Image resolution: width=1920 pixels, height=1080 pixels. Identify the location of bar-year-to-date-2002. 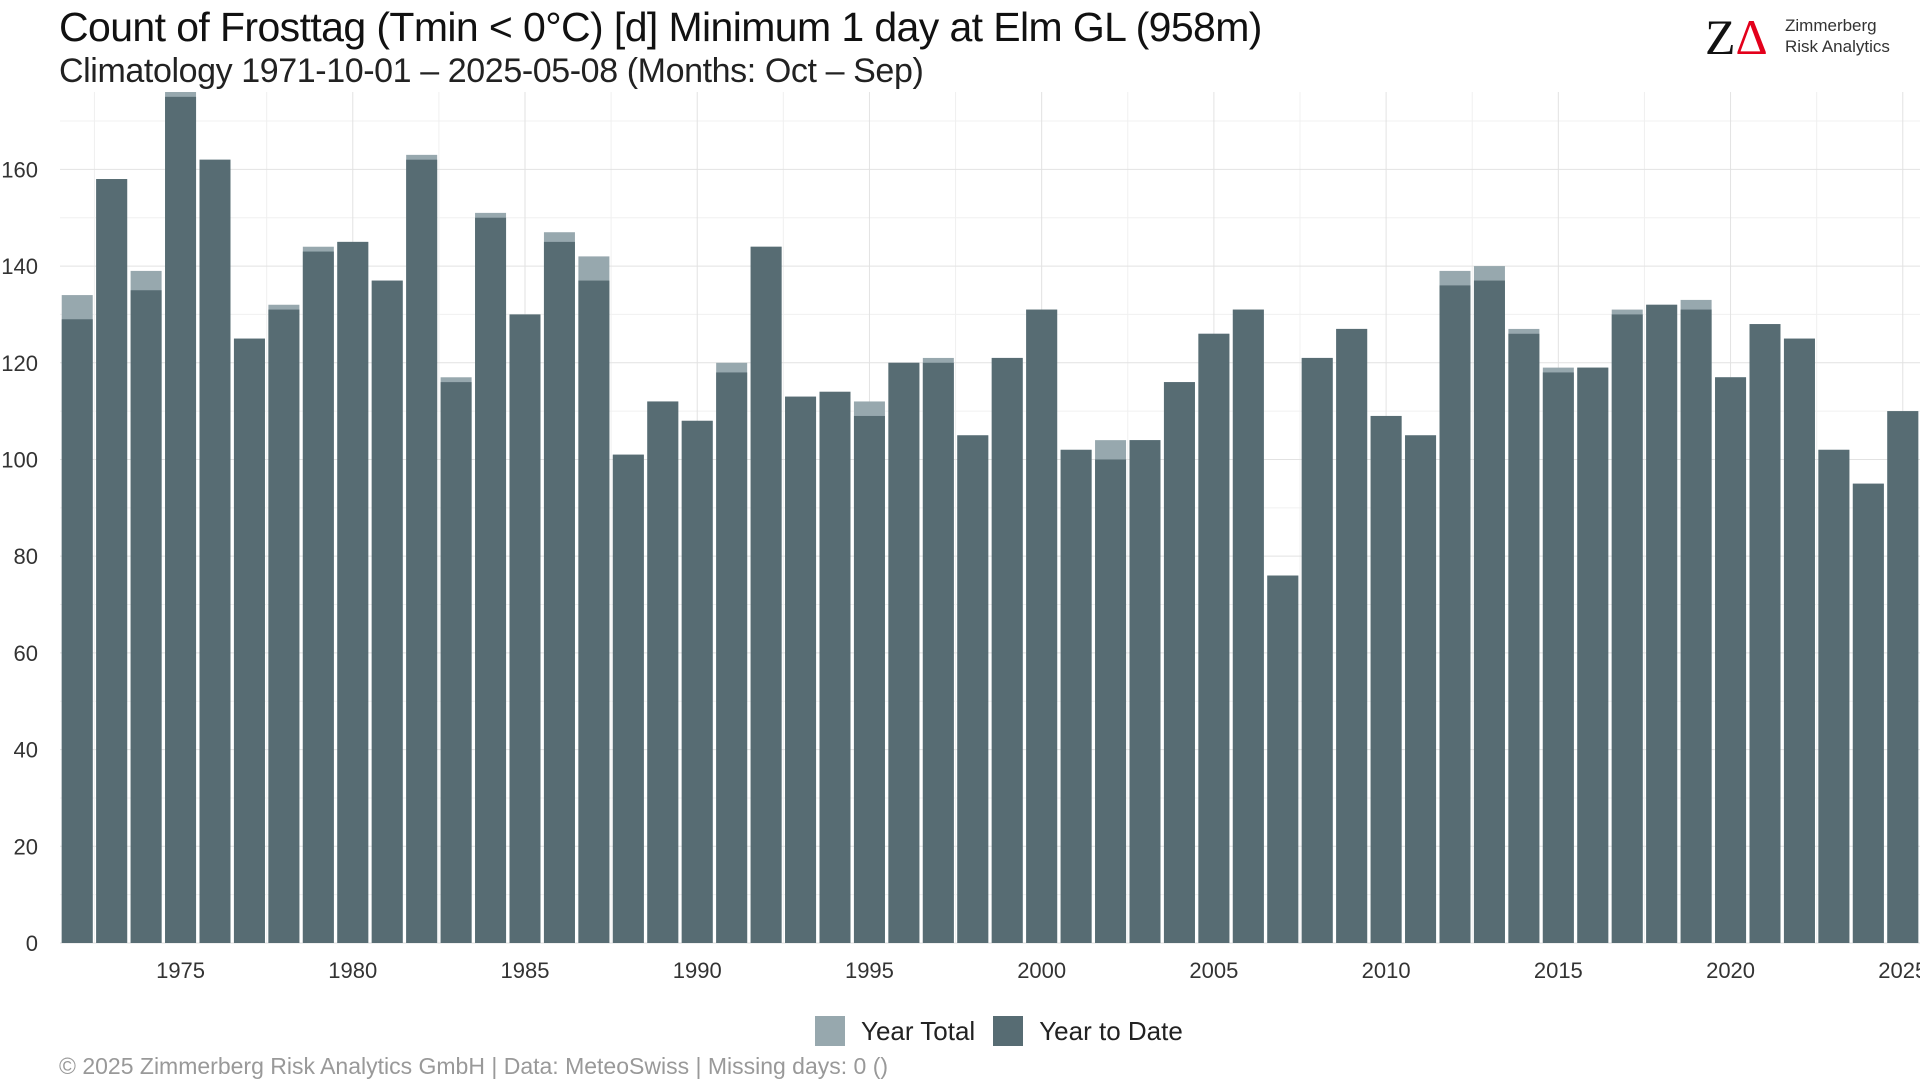
(1111, 701).